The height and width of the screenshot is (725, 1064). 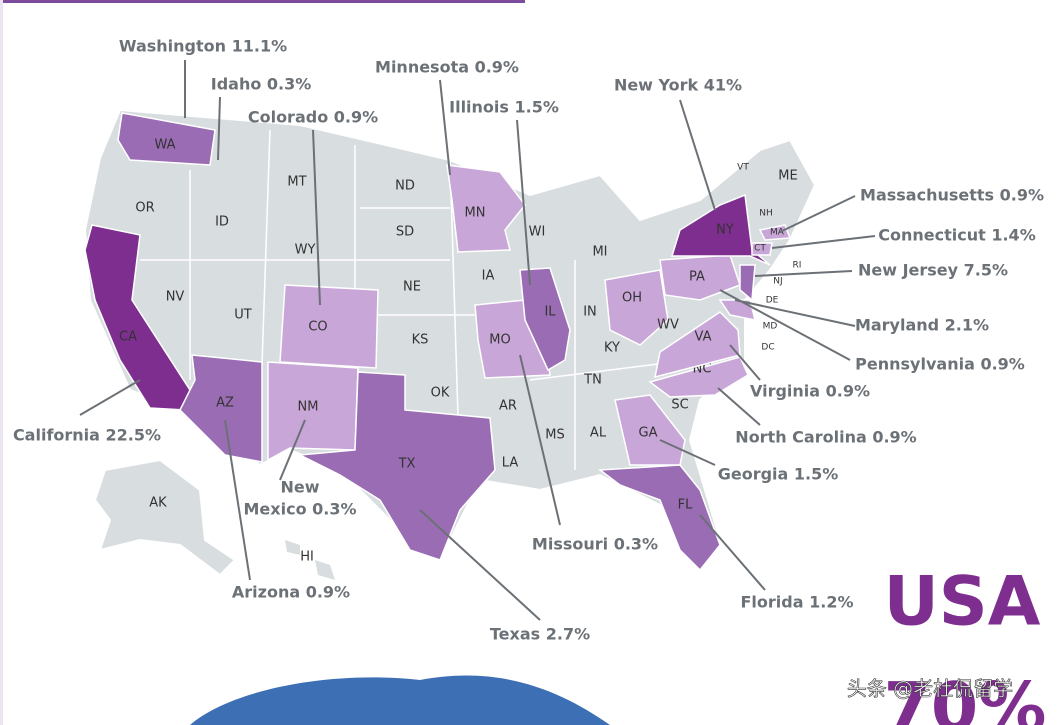 What do you see at coordinates (743, 168) in the screenshot?
I see `state-abbr: VT` at bounding box center [743, 168].